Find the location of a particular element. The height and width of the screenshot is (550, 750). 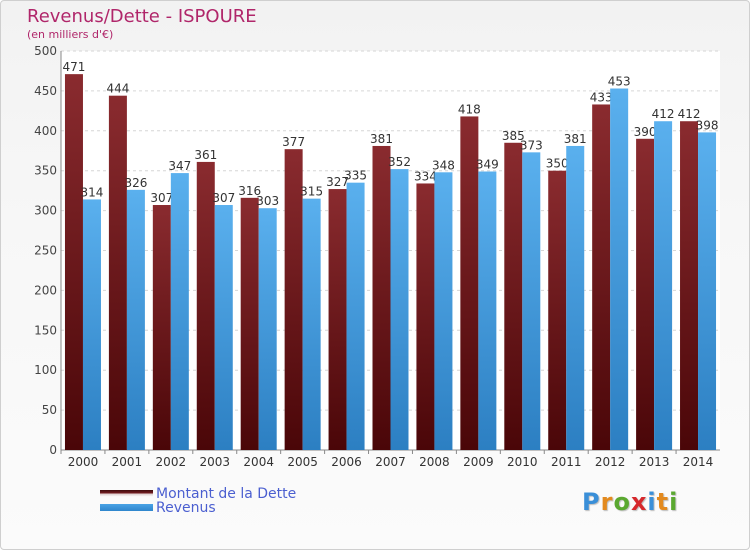

x-tick-label: 2013 is located at coordinates (654, 462).